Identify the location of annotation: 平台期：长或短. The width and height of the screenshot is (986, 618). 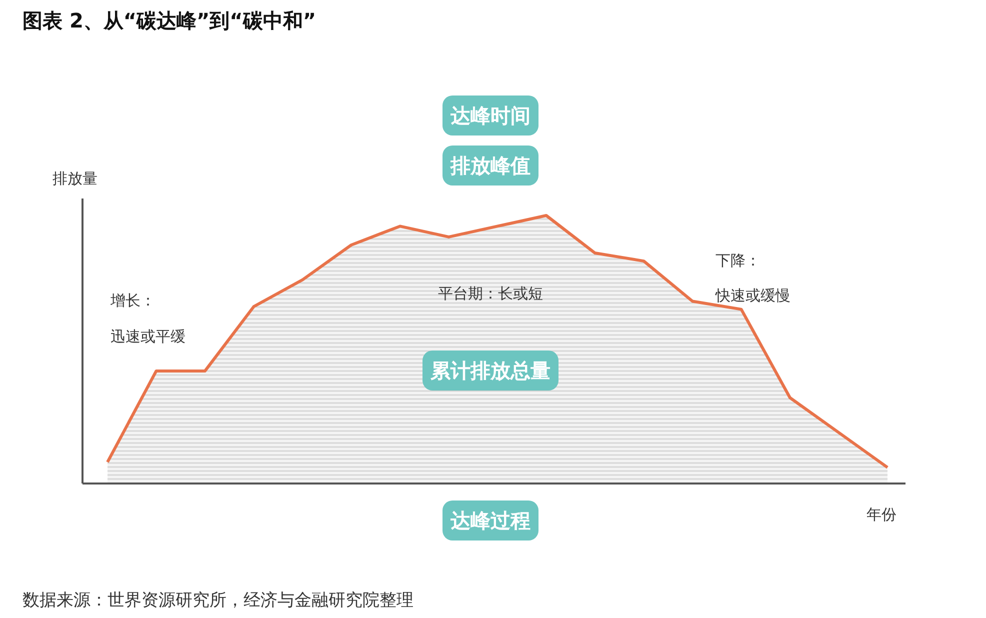
(490, 293).